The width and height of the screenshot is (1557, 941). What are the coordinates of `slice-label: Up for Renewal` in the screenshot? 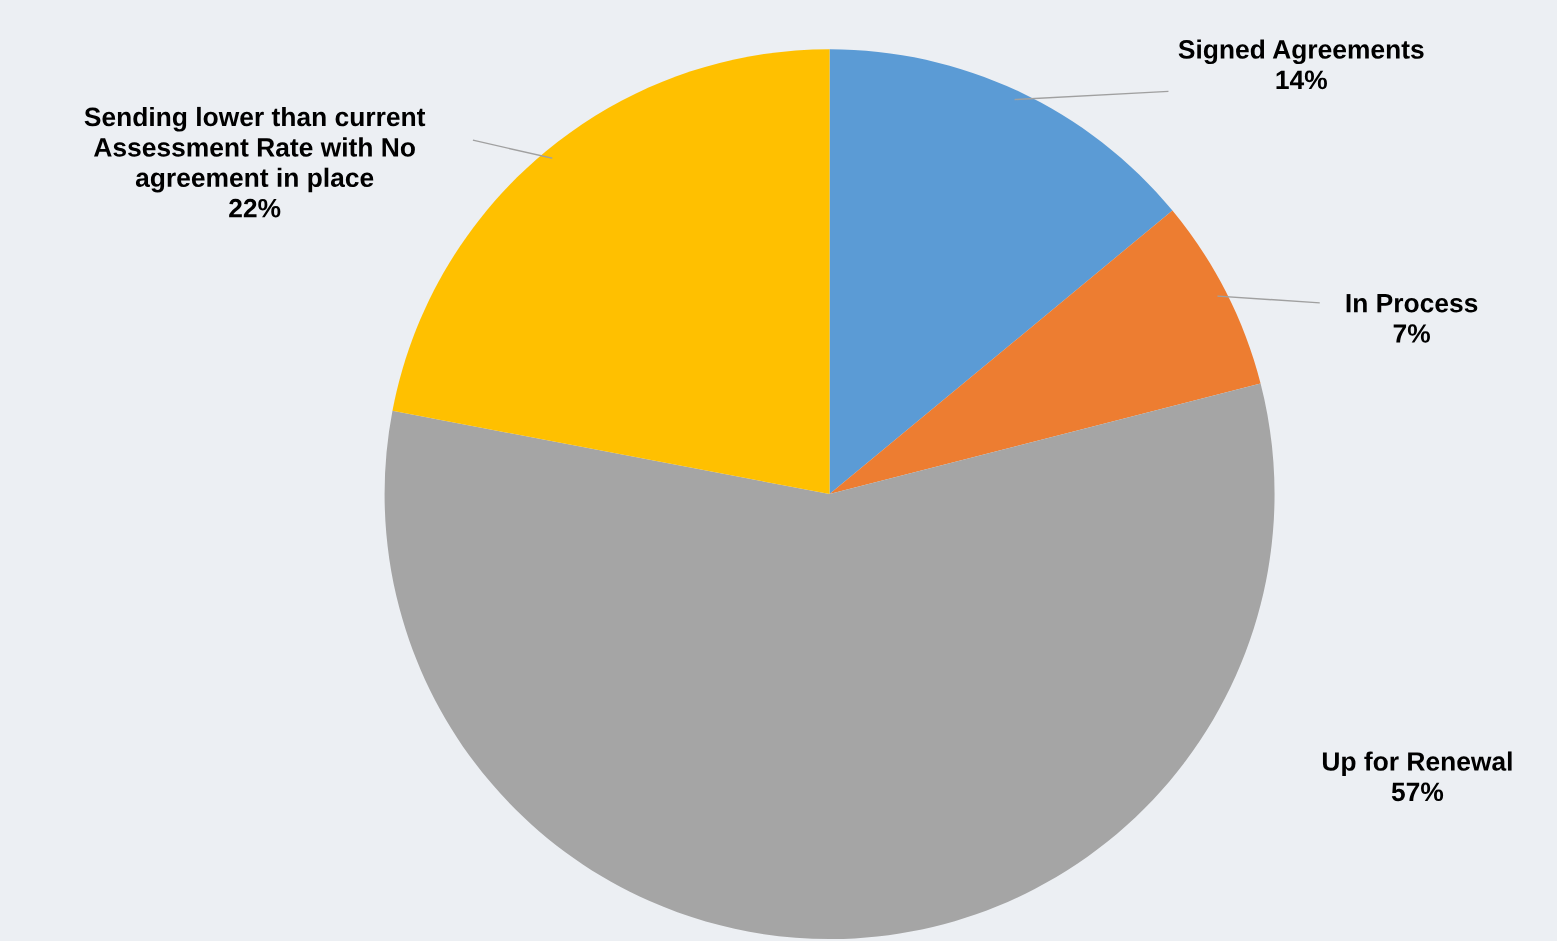 It's located at (1417, 764).